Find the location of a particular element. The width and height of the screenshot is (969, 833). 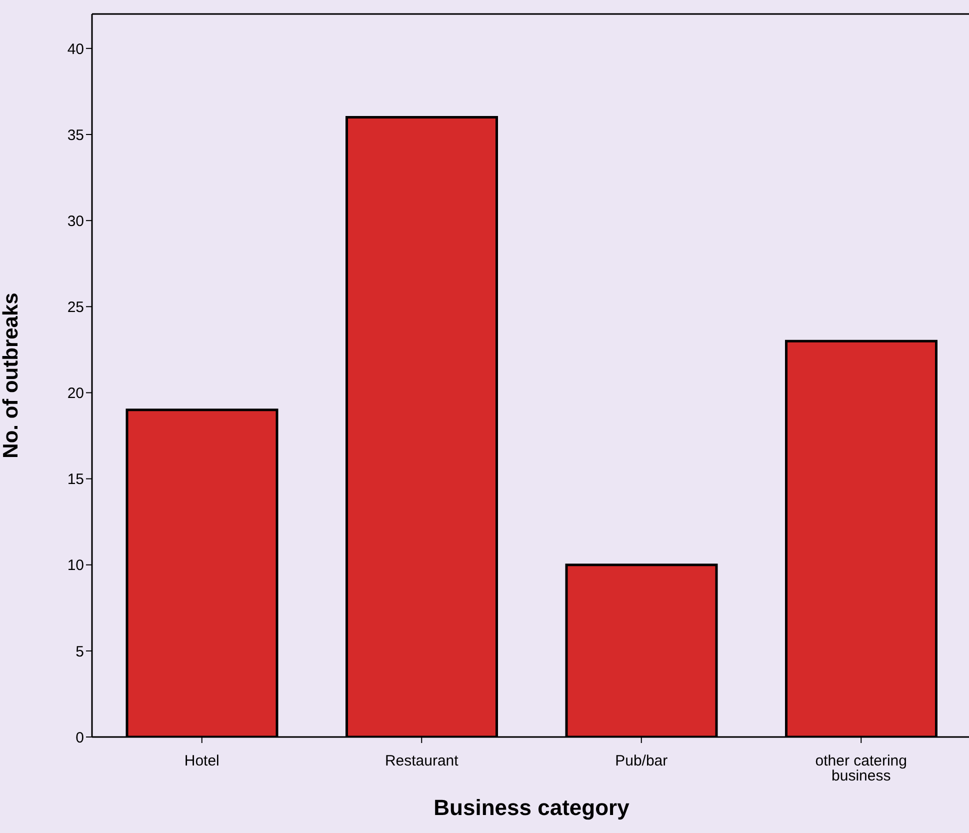

x-tick-label: Hotel is located at coordinates (202, 761).